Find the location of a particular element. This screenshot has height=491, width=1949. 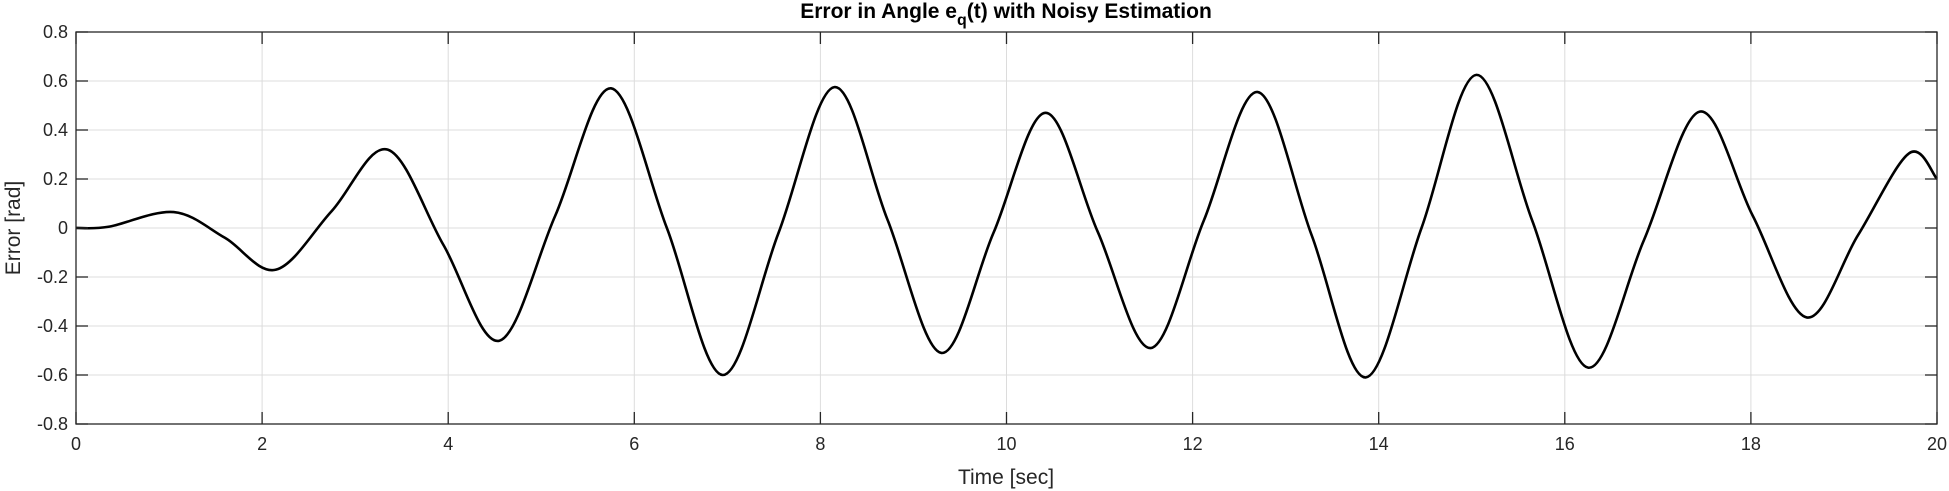

chart-title-suffix: (t) with Noisy Estimation is located at coordinates (1089, 11).